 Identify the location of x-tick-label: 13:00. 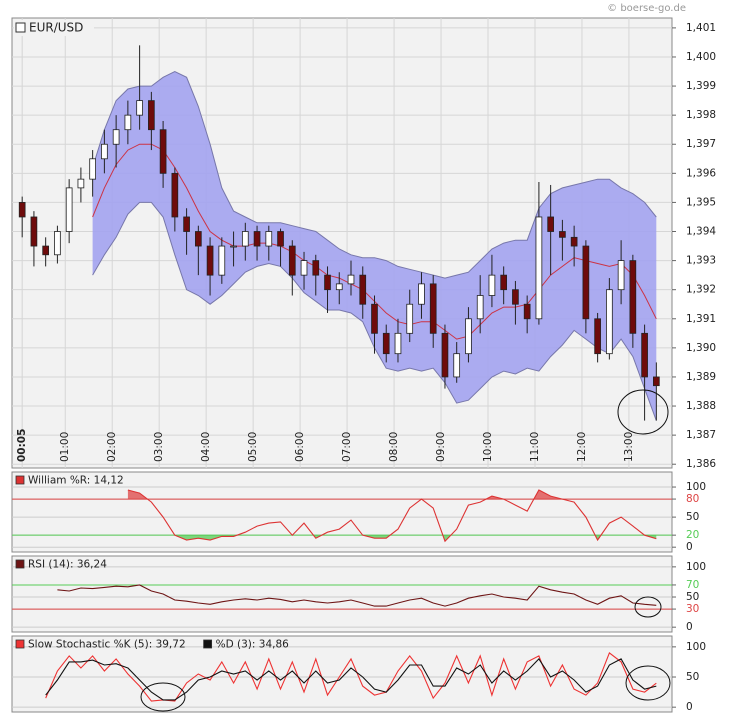
(629, 447).